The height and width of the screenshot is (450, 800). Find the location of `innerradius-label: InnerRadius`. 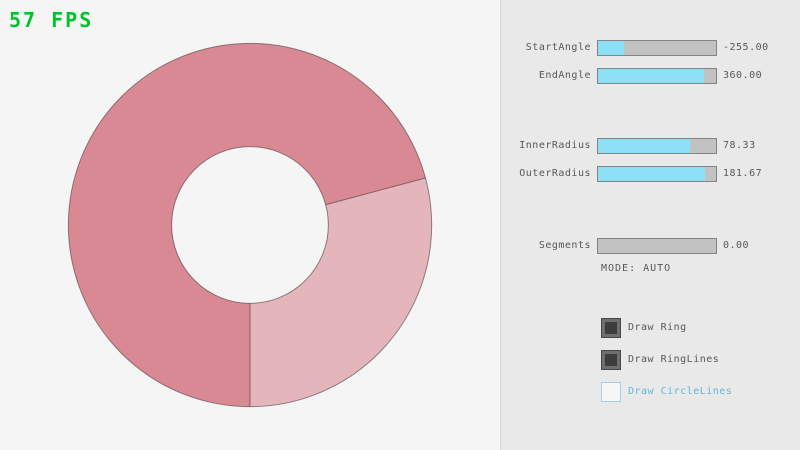

innerradius-label: InnerRadius is located at coordinates (555, 145).